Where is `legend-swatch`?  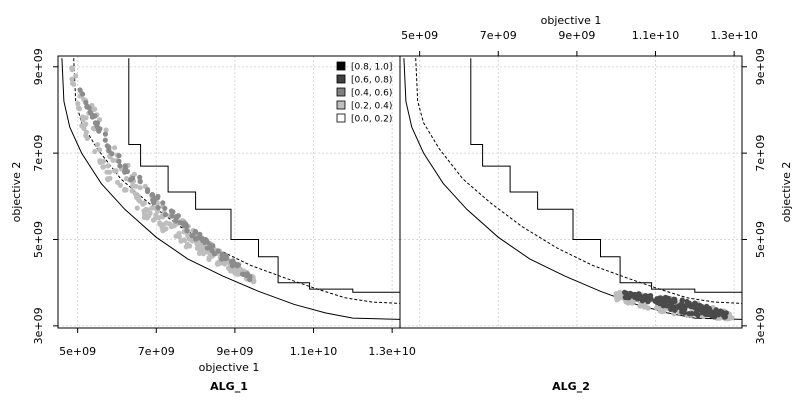 legend-swatch is located at coordinates (341, 66).